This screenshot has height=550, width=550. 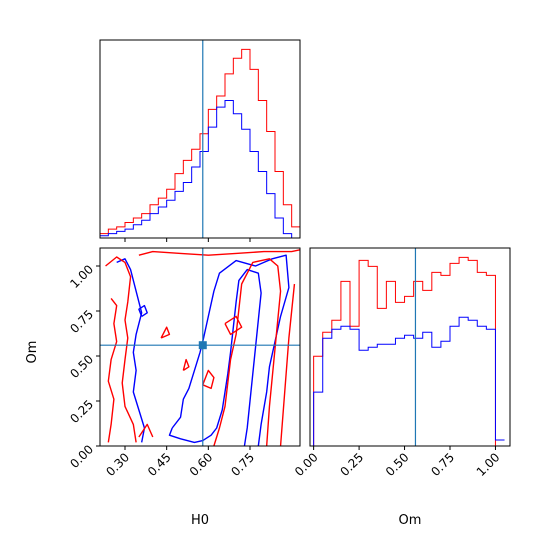 What do you see at coordinates (81, 321) in the screenshot?
I see `om-ytick-label-3: 0.75` at bounding box center [81, 321].